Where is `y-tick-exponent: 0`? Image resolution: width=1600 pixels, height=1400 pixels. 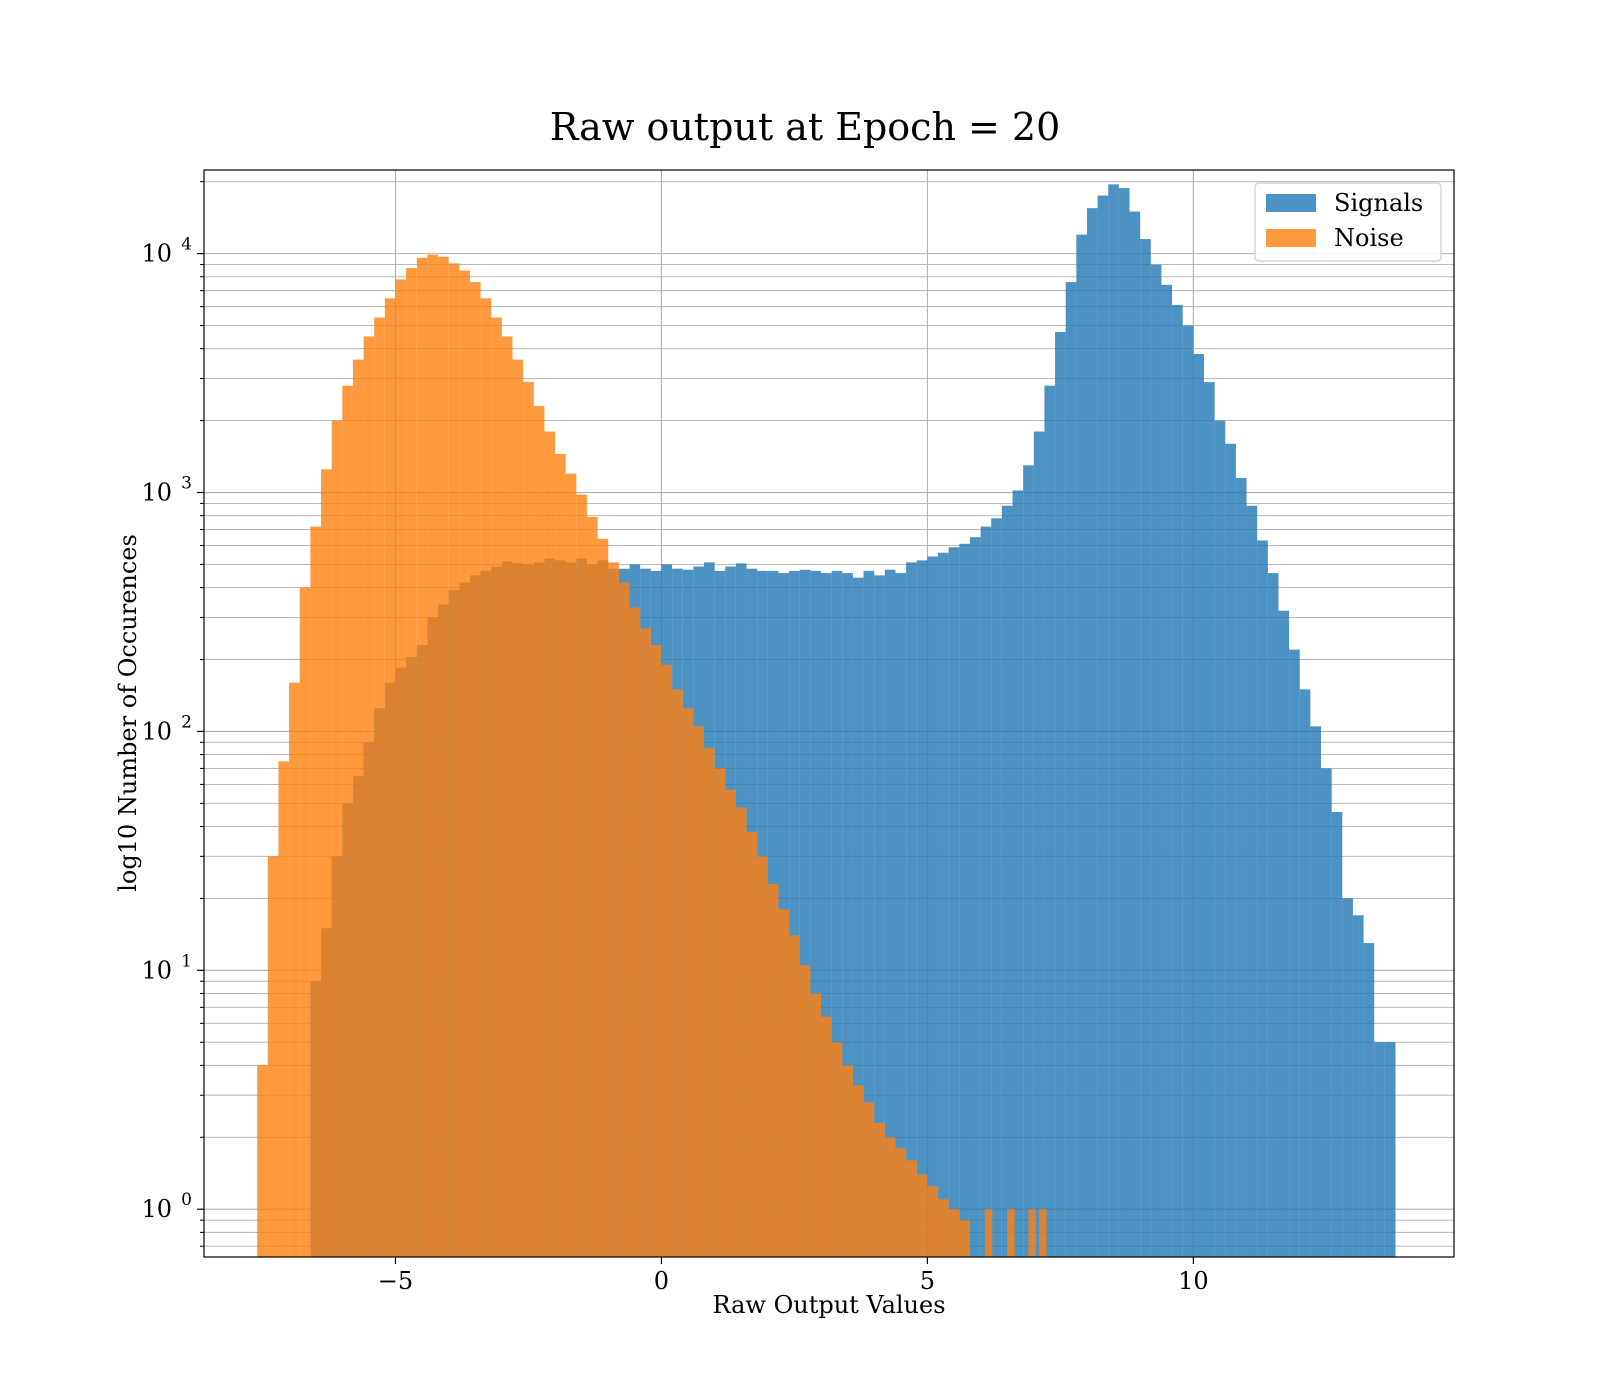 y-tick-exponent: 0 is located at coordinates (186, 1200).